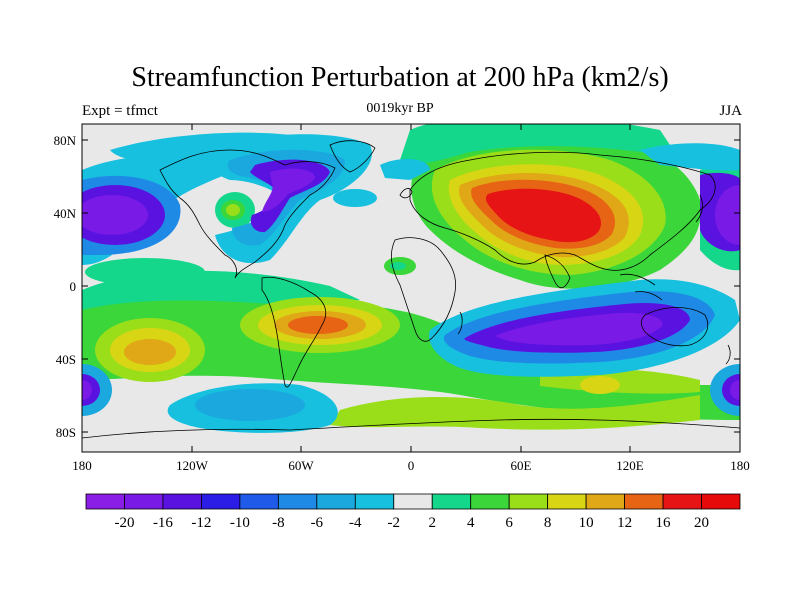 The height and width of the screenshot is (604, 800). Describe the element at coordinates (394, 523) in the screenshot. I see `colorbar-label: -2` at that location.